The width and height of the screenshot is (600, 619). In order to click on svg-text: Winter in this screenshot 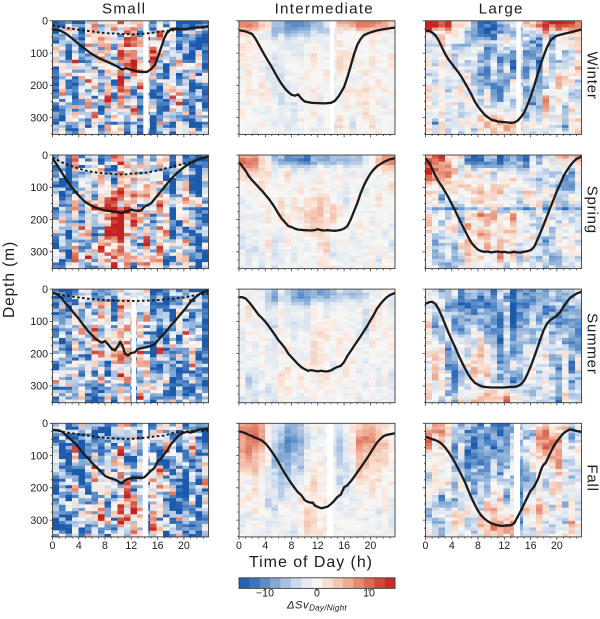, I will do `click(592, 76)`.